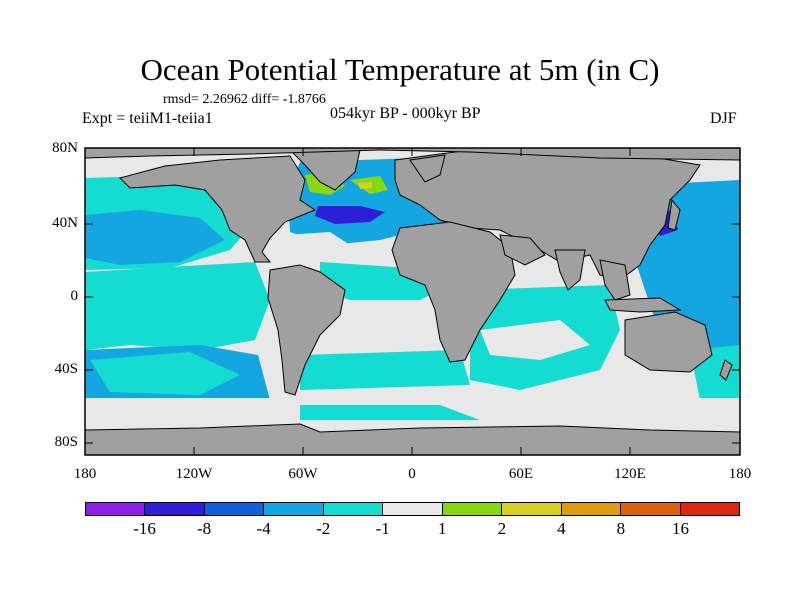 The height and width of the screenshot is (600, 800). Describe the element at coordinates (740, 474) in the screenshot. I see `lon-label-180e: 180` at that location.